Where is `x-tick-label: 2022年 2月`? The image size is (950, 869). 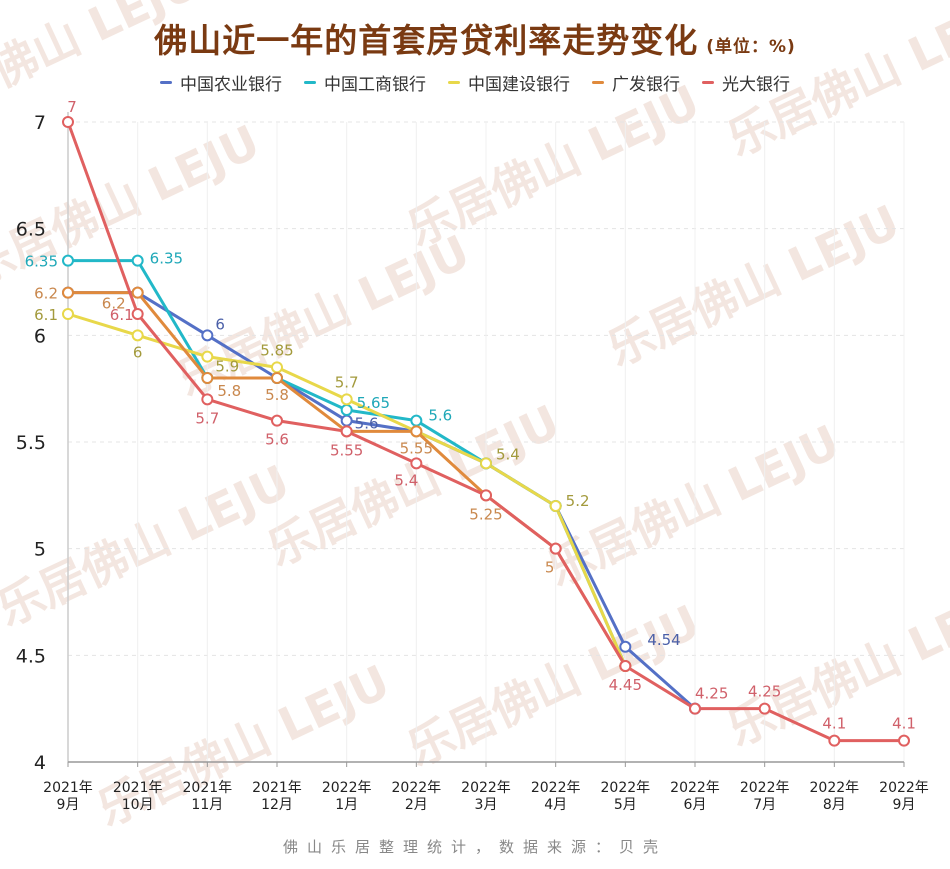 x-tick-label: 2022年 2月 is located at coordinates (417, 796).